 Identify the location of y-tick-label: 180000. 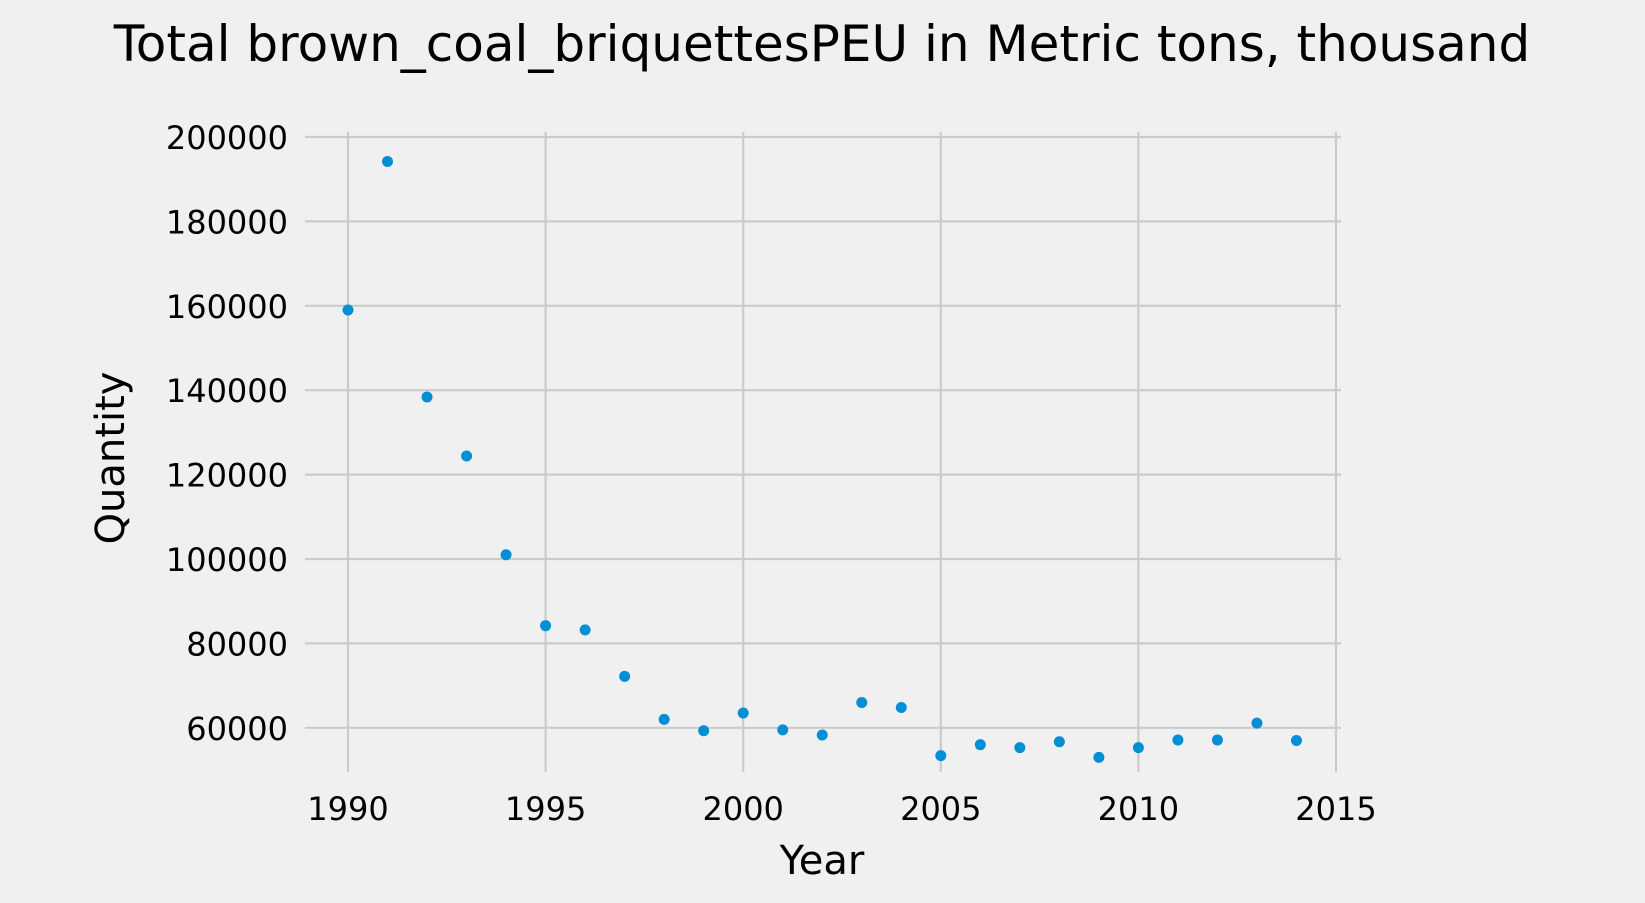
(227, 222).